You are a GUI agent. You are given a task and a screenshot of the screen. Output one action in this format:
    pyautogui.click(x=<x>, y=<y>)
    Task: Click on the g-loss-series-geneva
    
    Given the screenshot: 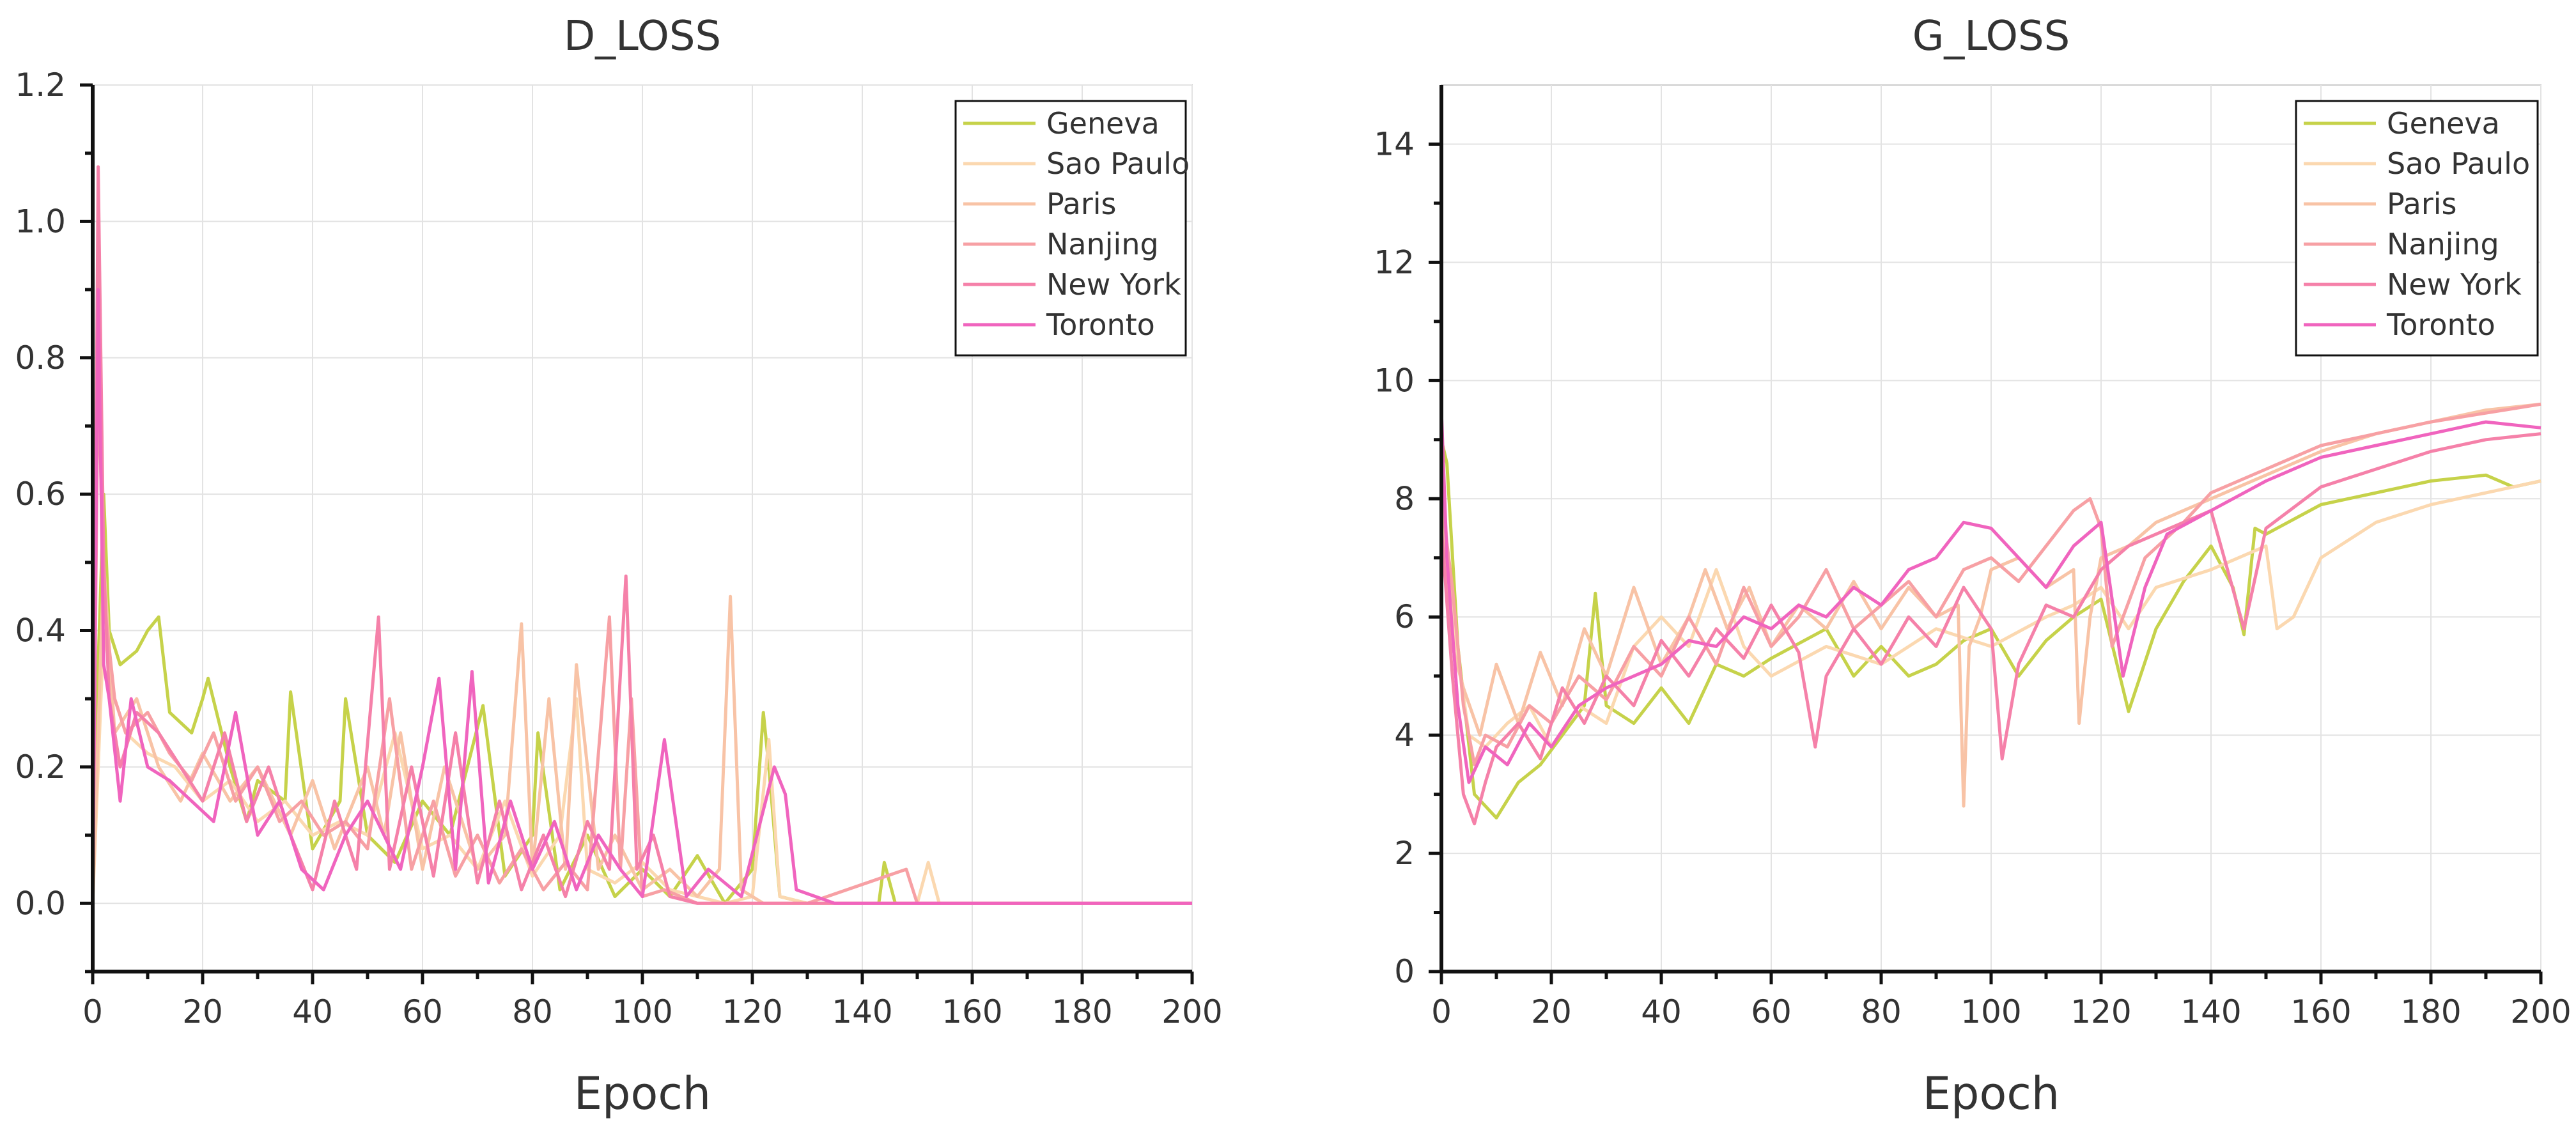 What is the action you would take?
    pyautogui.click(x=1990, y=629)
    